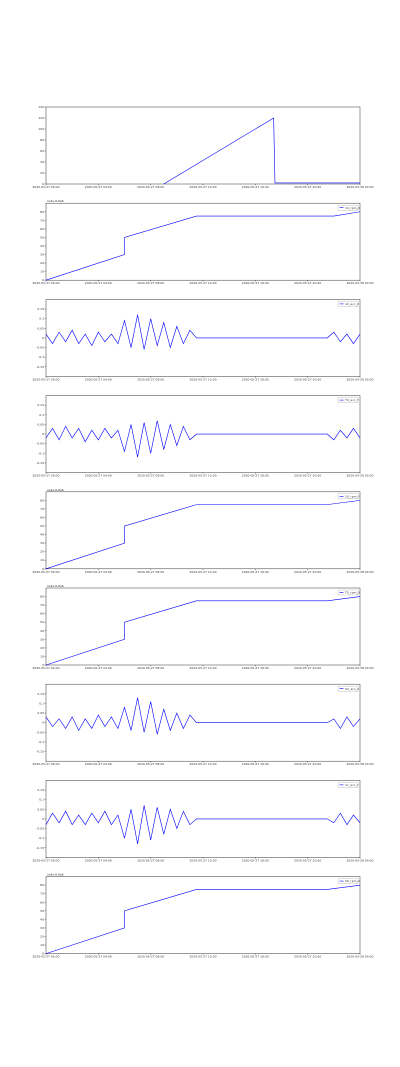 The image size is (400, 1067). Describe the element at coordinates (352, 881) in the screenshot. I see `legend-label: SX_rpm_X` at that location.